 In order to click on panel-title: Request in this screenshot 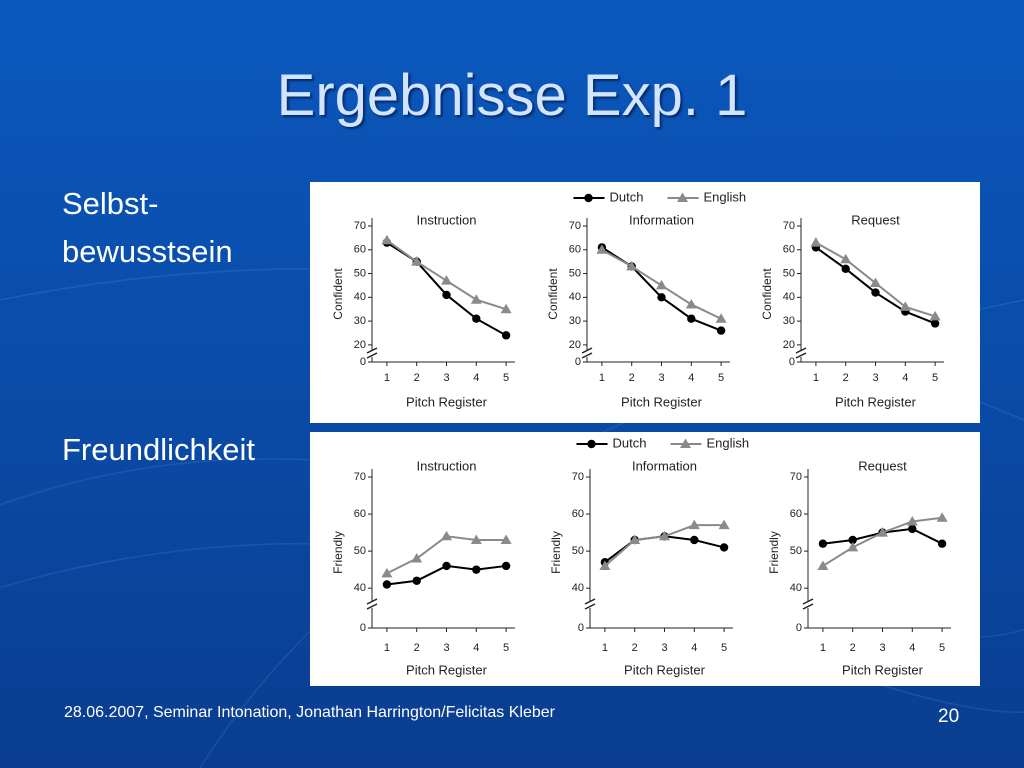, I will do `click(875, 219)`.